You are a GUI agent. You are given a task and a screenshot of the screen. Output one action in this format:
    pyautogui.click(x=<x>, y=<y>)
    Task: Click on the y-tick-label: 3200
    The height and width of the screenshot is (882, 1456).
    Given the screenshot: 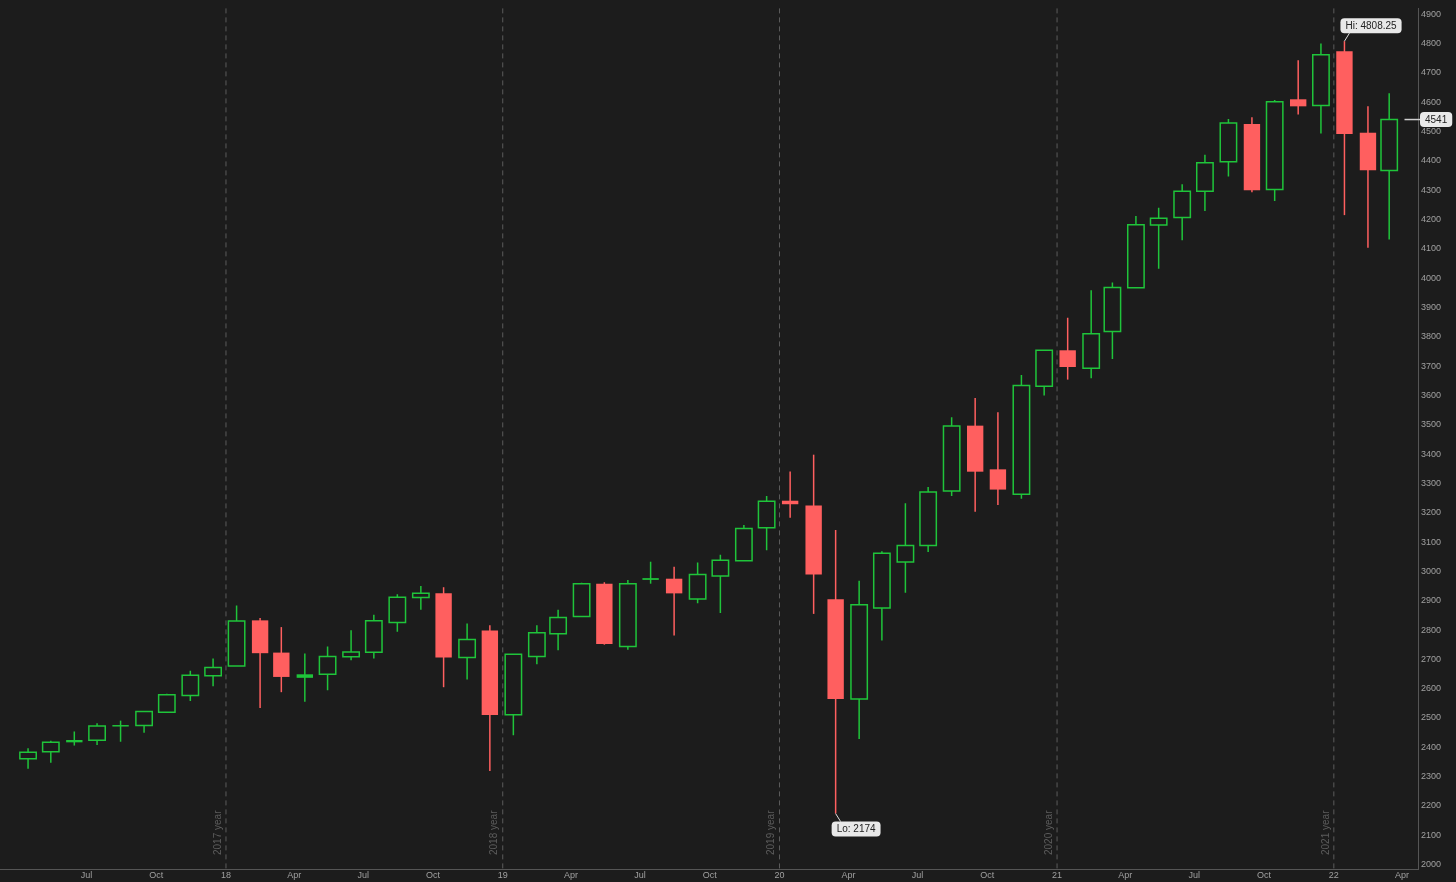 What is the action you would take?
    pyautogui.click(x=1431, y=512)
    